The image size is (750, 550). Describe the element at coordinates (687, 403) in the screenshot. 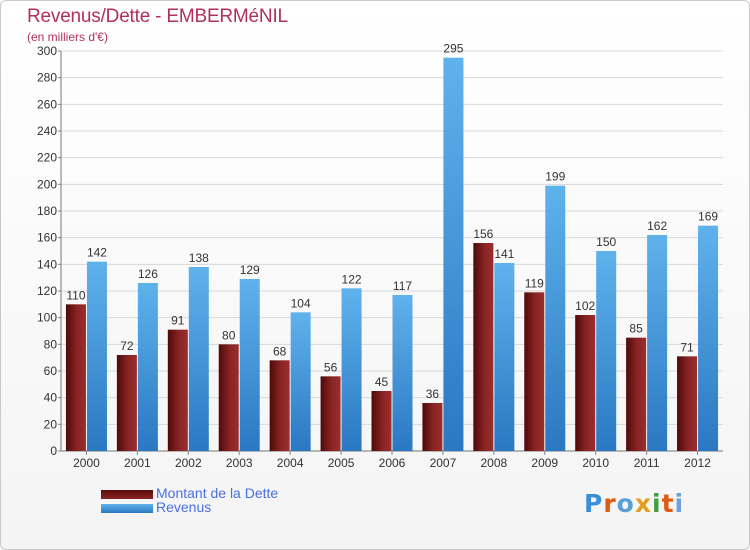

I see `bar-debt-2012` at that location.